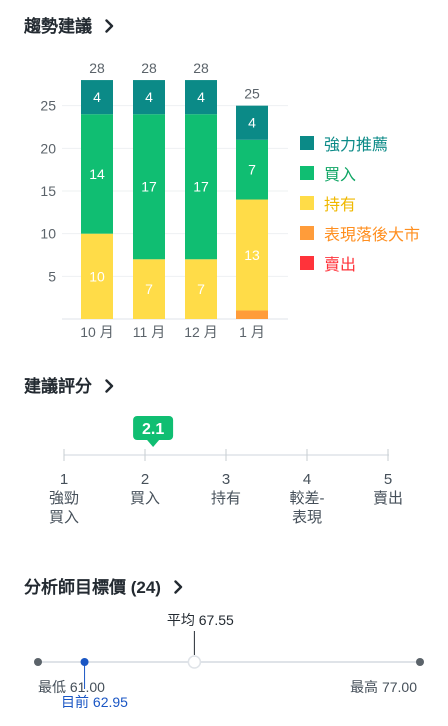 The image size is (448, 726). I want to click on y-tick-label: 15, so click(48, 191).